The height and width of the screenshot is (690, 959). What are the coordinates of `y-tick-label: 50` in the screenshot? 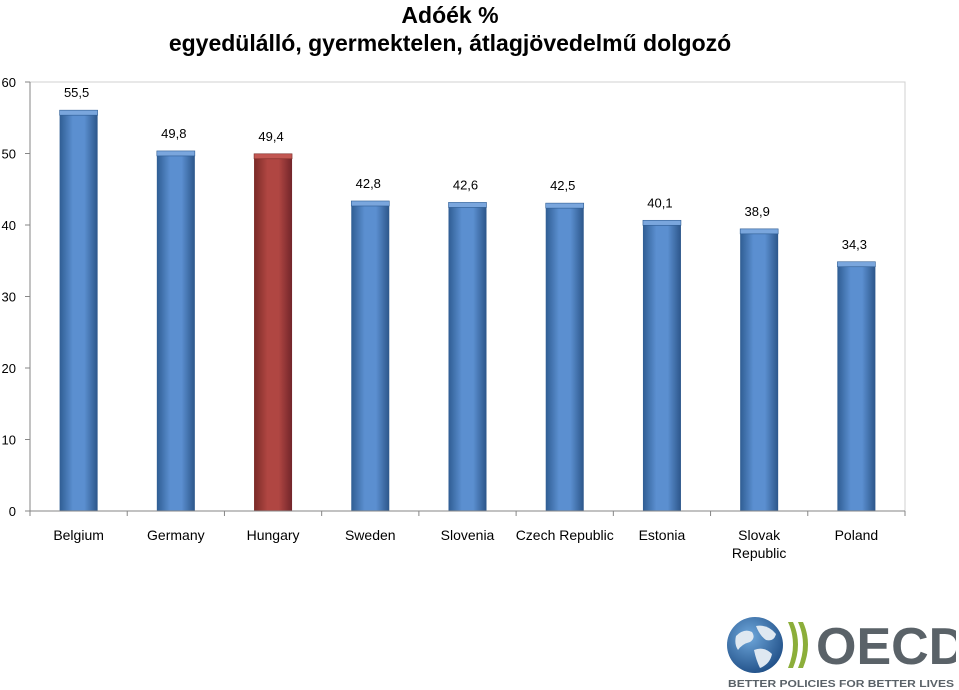 It's located at (9, 154).